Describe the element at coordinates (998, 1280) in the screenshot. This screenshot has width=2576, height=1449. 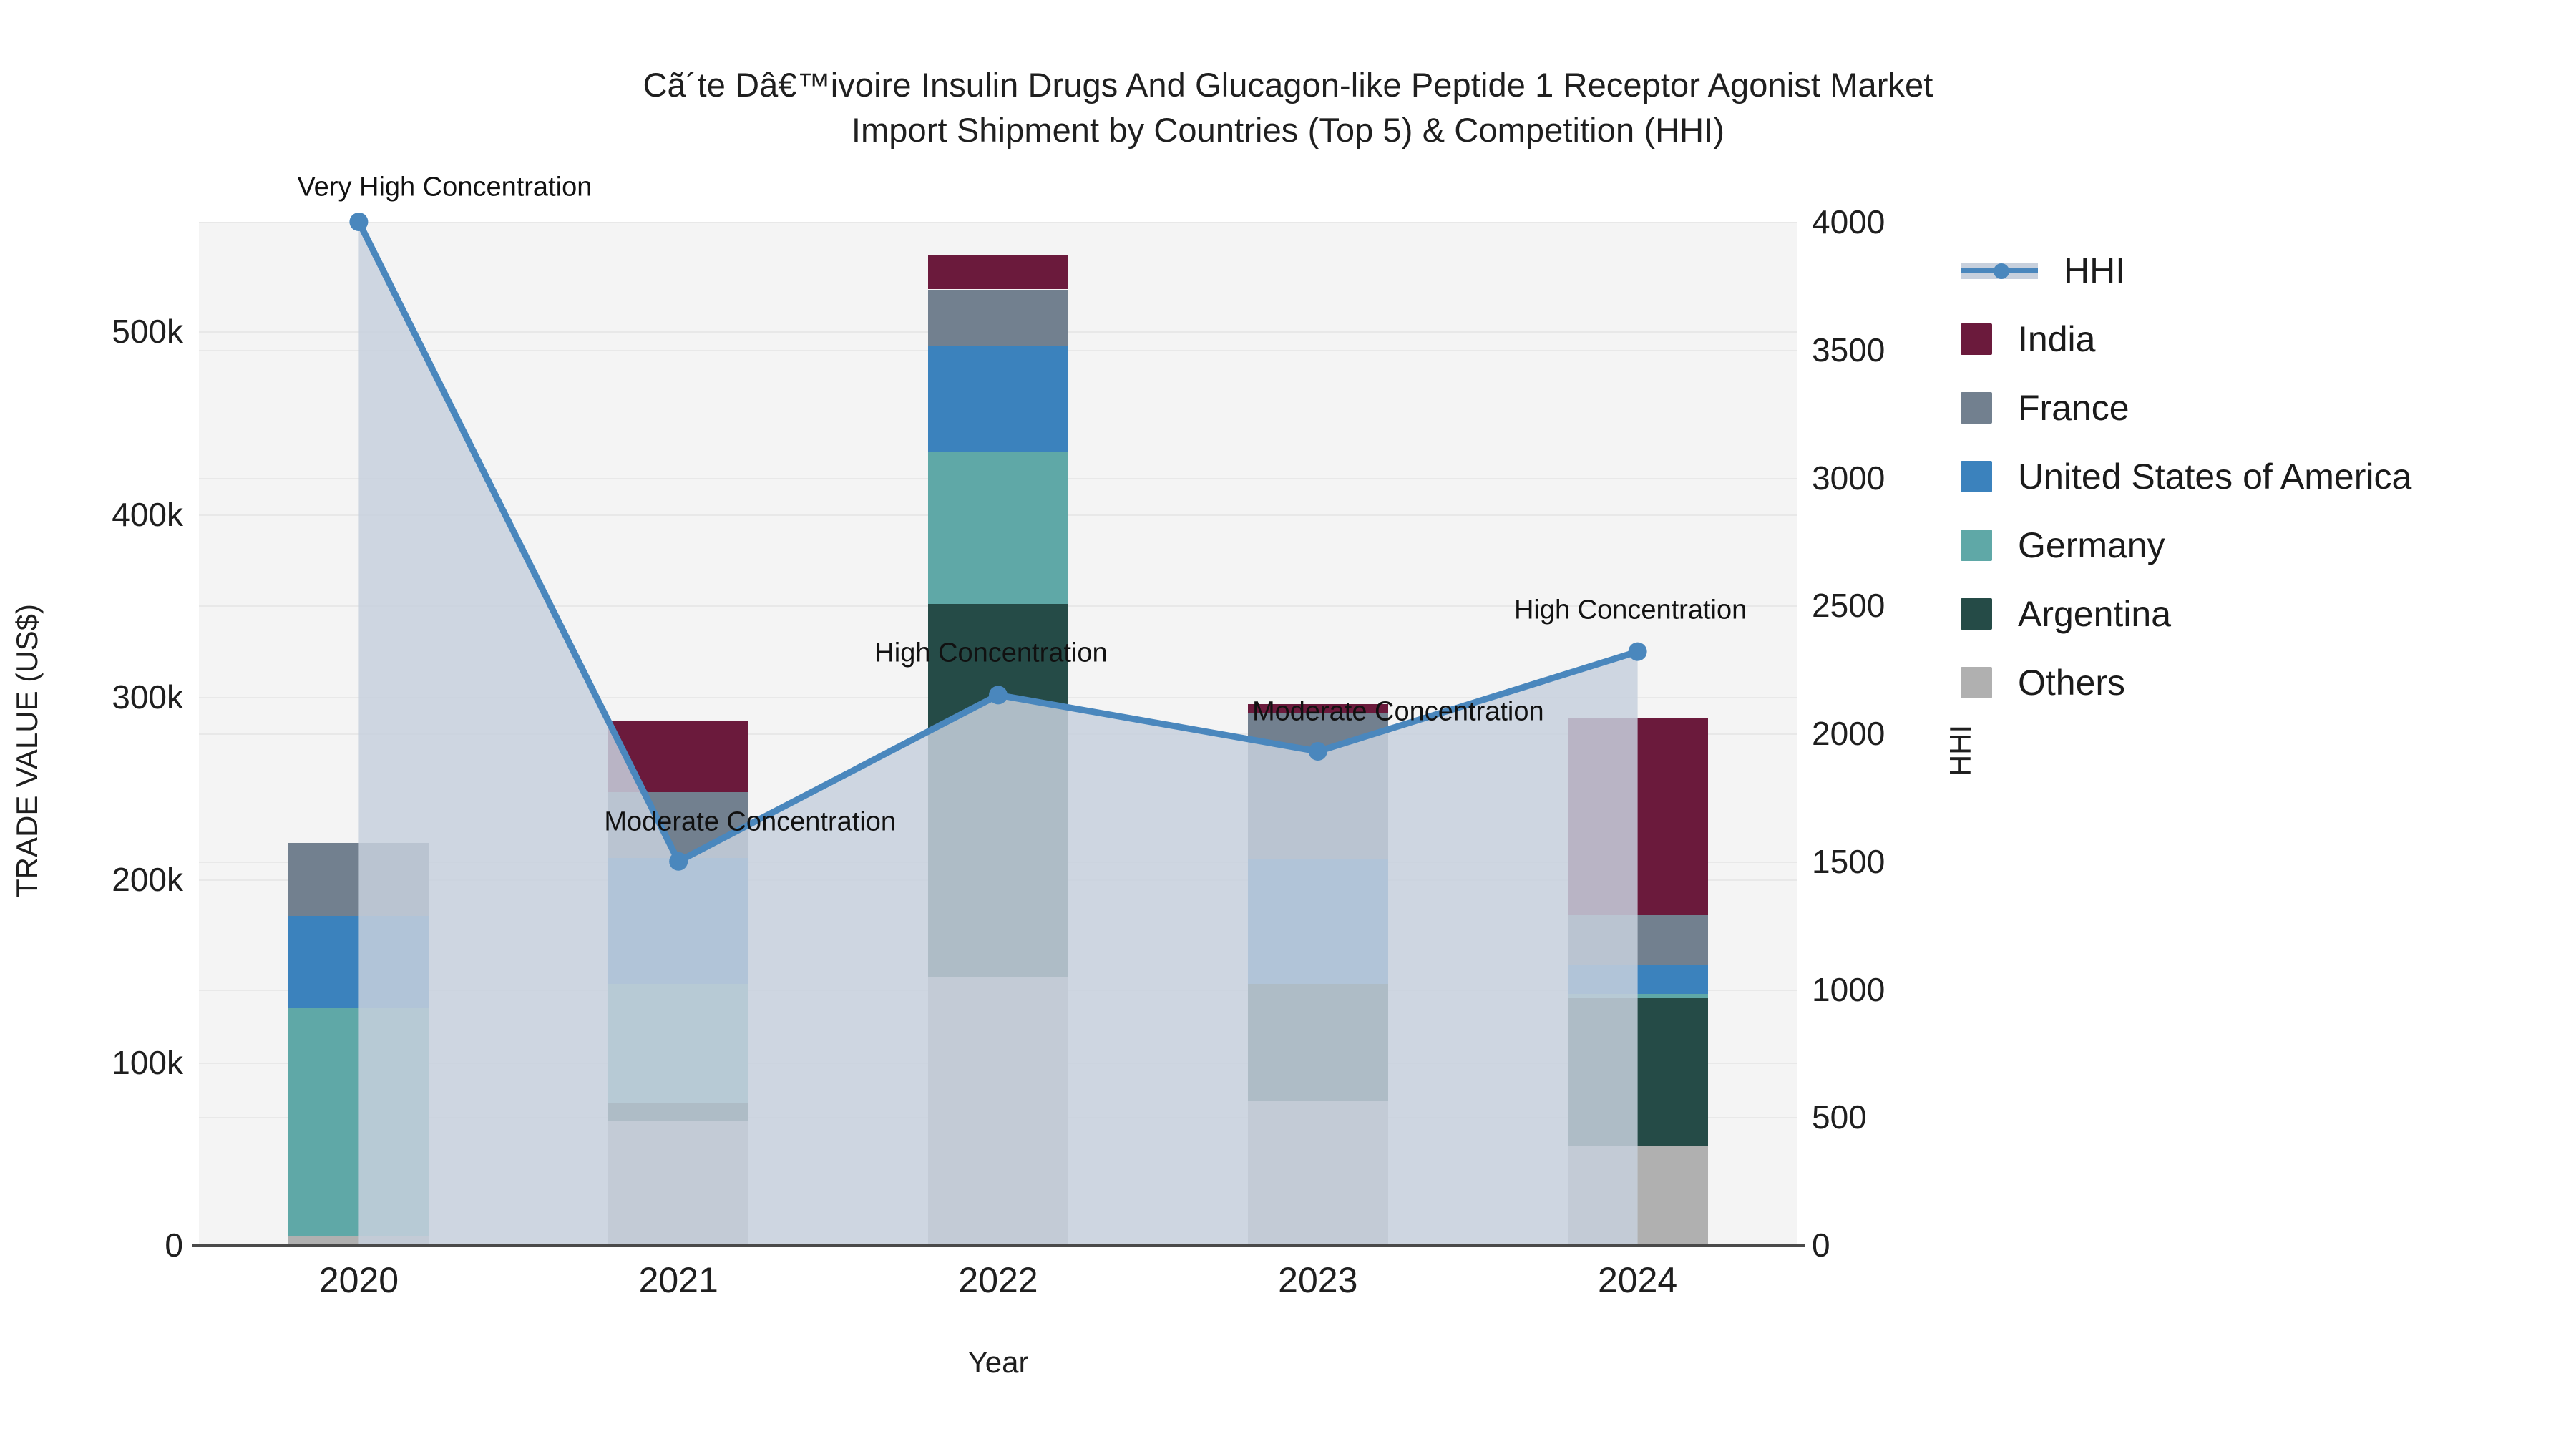
I see `x-axis-tick-label-2022: 2022` at that location.